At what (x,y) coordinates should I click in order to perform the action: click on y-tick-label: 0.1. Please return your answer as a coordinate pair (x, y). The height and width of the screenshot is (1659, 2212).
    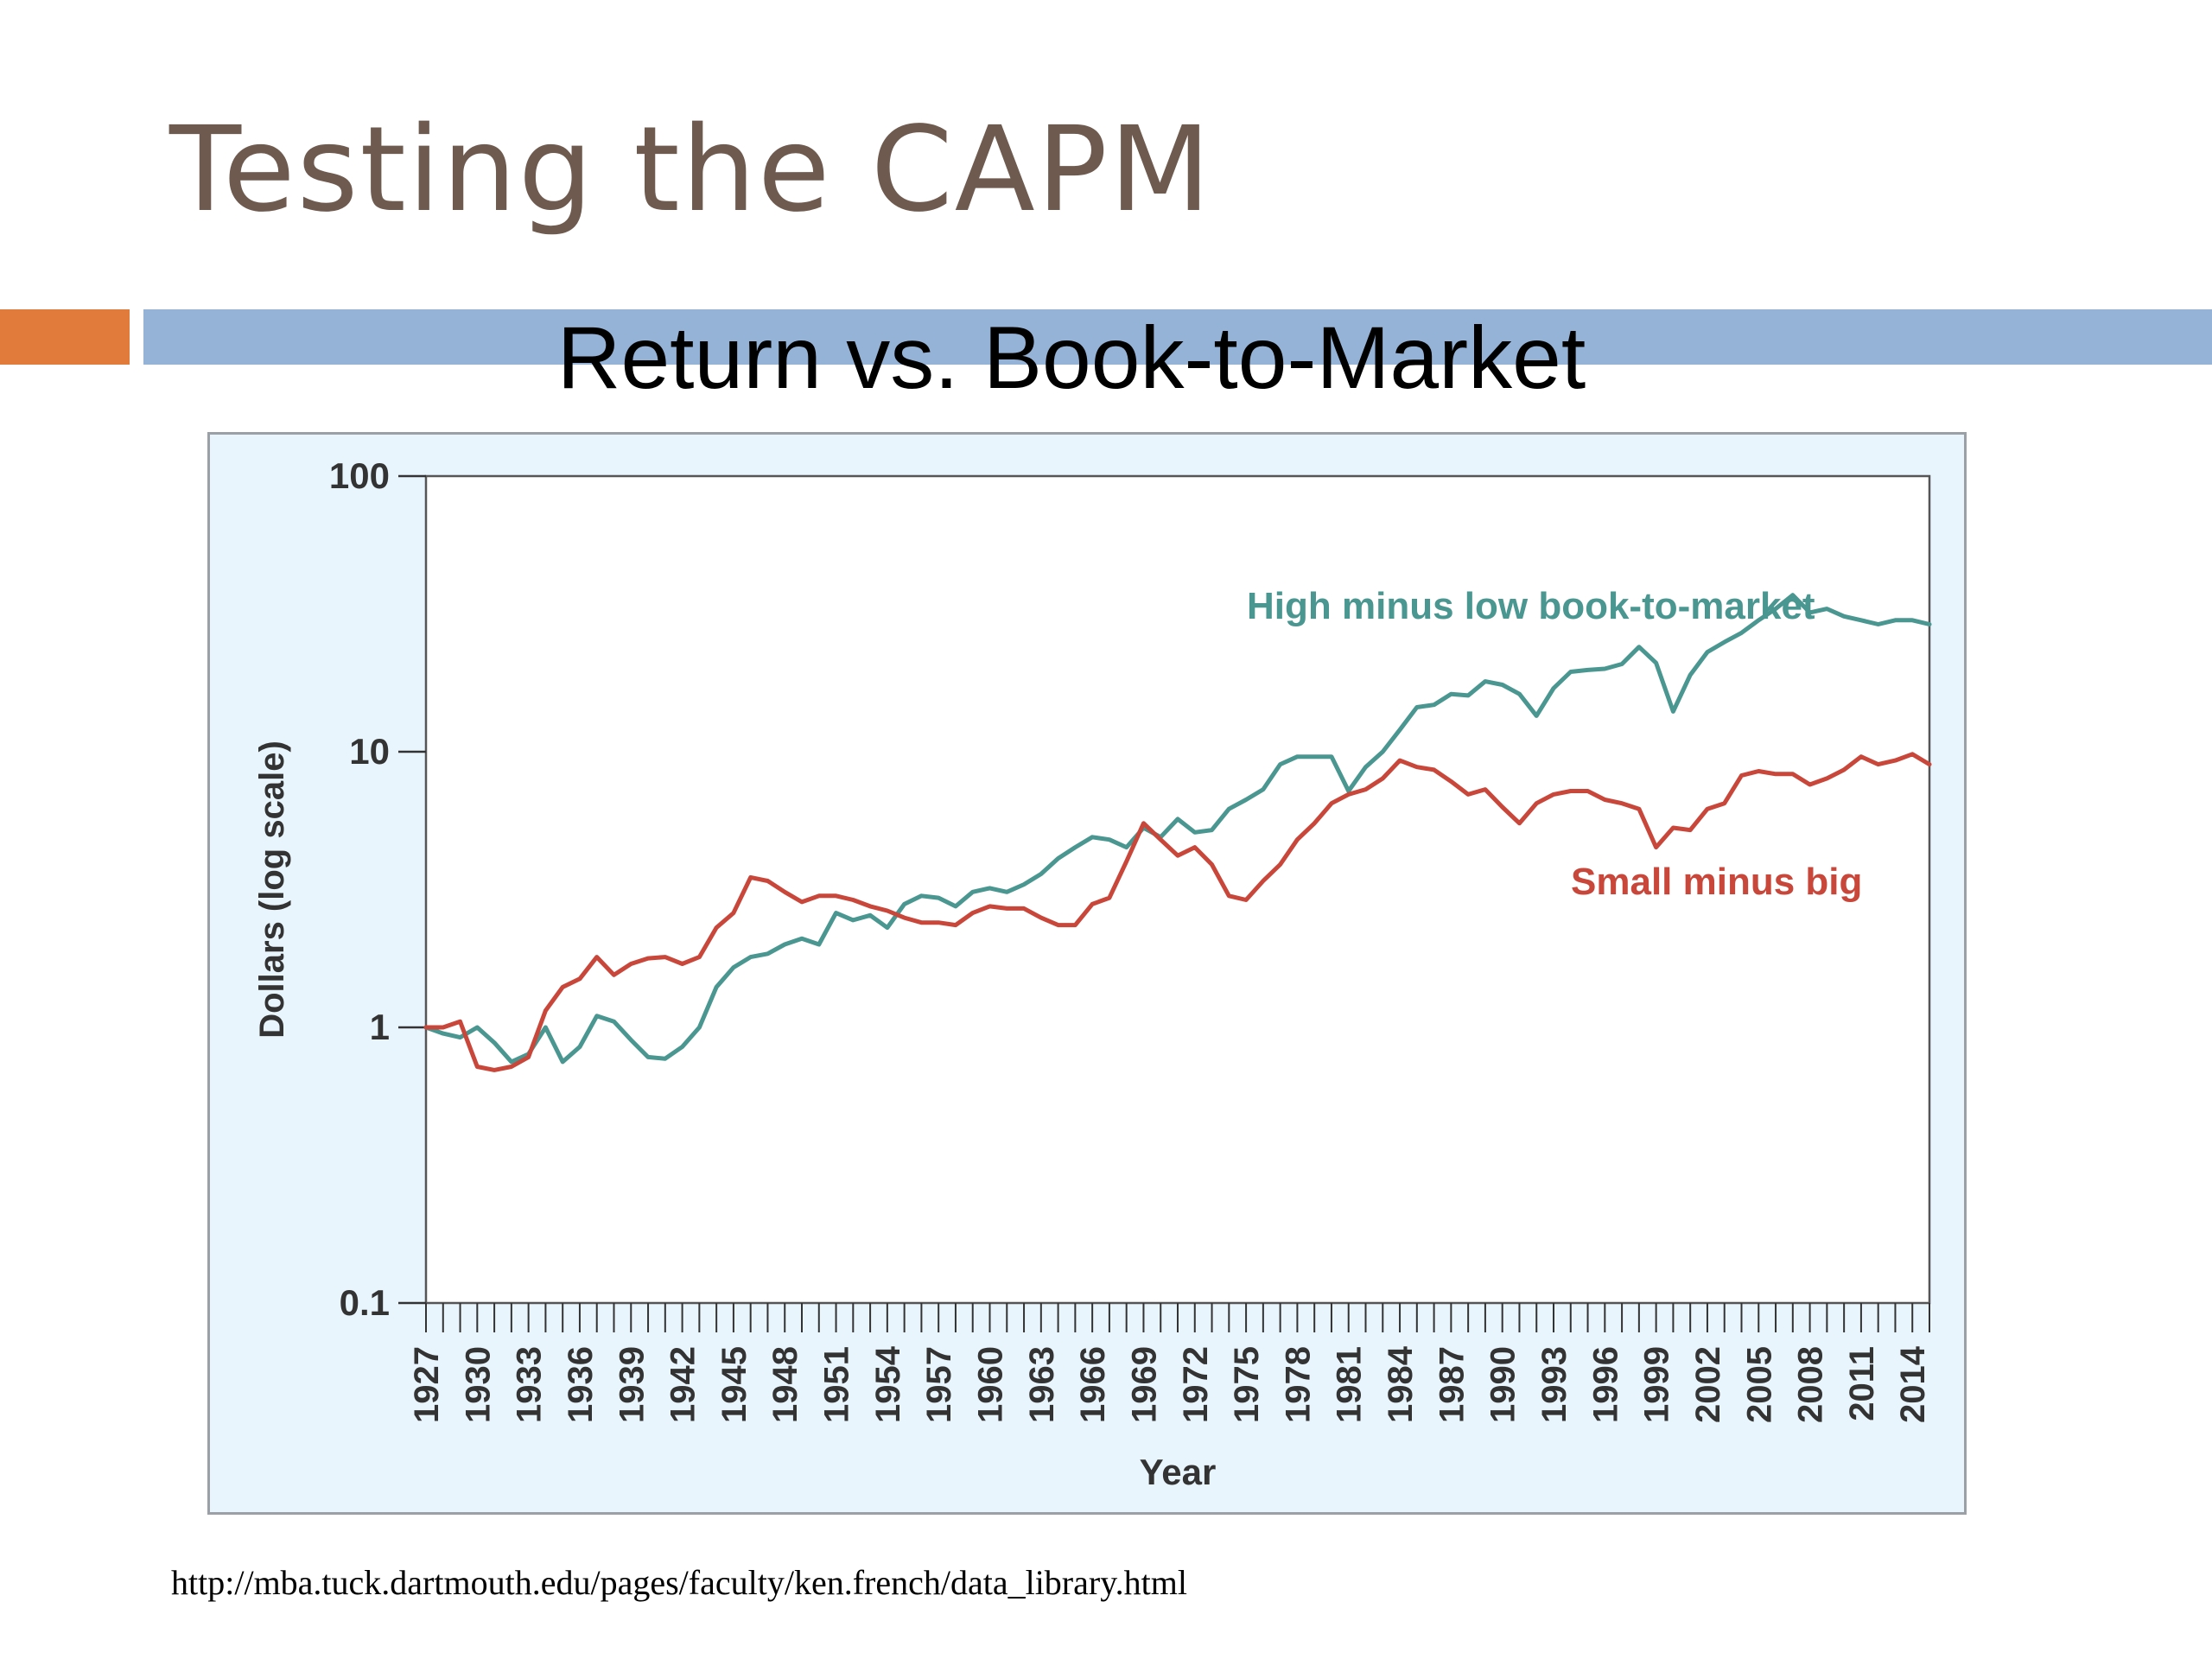
    Looking at the image, I should click on (365, 1302).